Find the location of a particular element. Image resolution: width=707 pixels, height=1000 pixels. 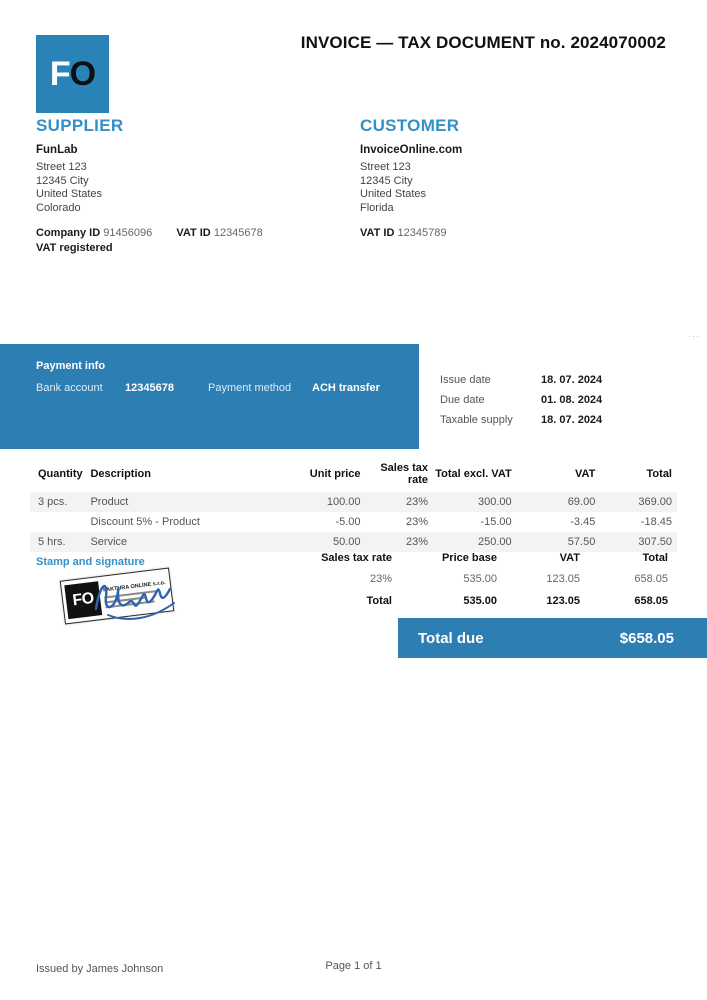

stamp-text-block: FAKTURA ONLINE s.r.o. is located at coordinates (135, 594).